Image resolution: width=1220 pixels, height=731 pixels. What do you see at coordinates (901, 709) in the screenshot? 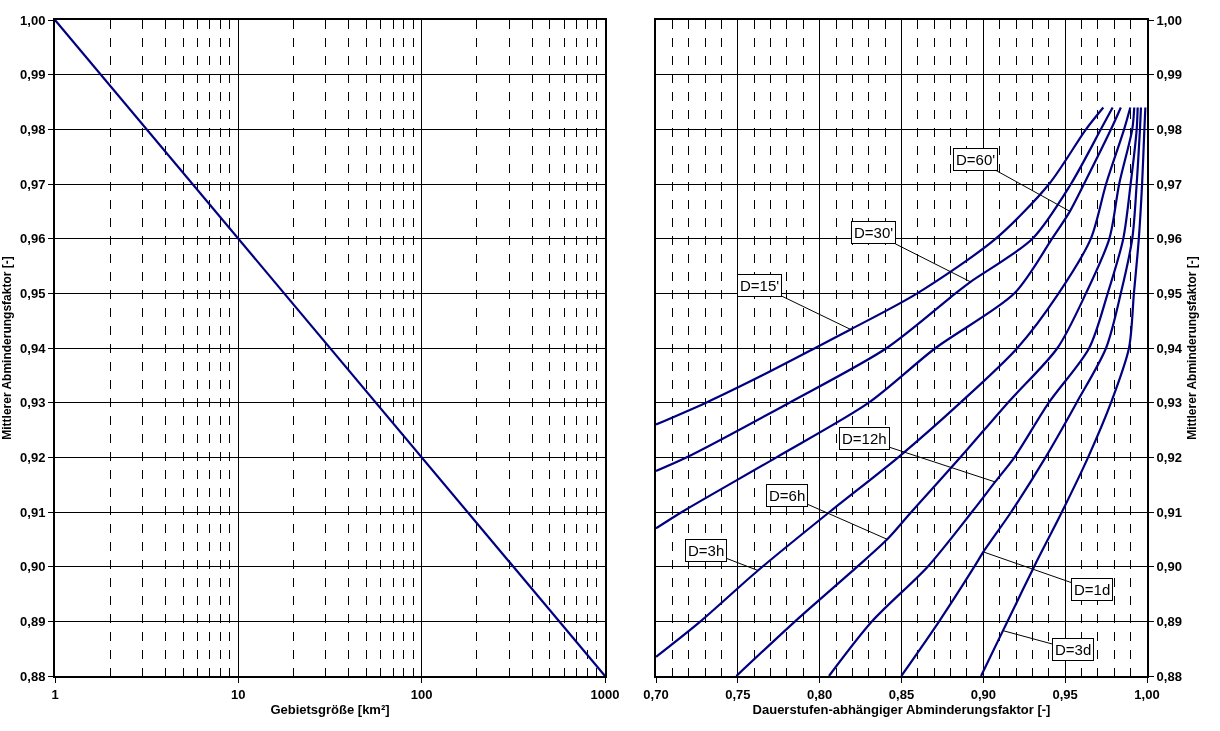
I see `x-axis-title: Dauerstufen-abhängiger Abminderungsfaktor [-]` at bounding box center [901, 709].